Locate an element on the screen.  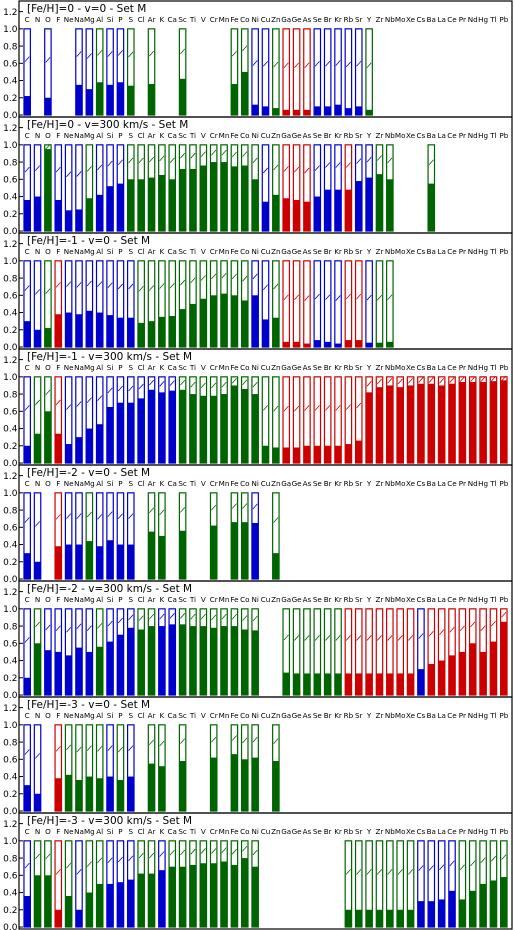
bar-mark-Ba is located at coordinates (431, 380).